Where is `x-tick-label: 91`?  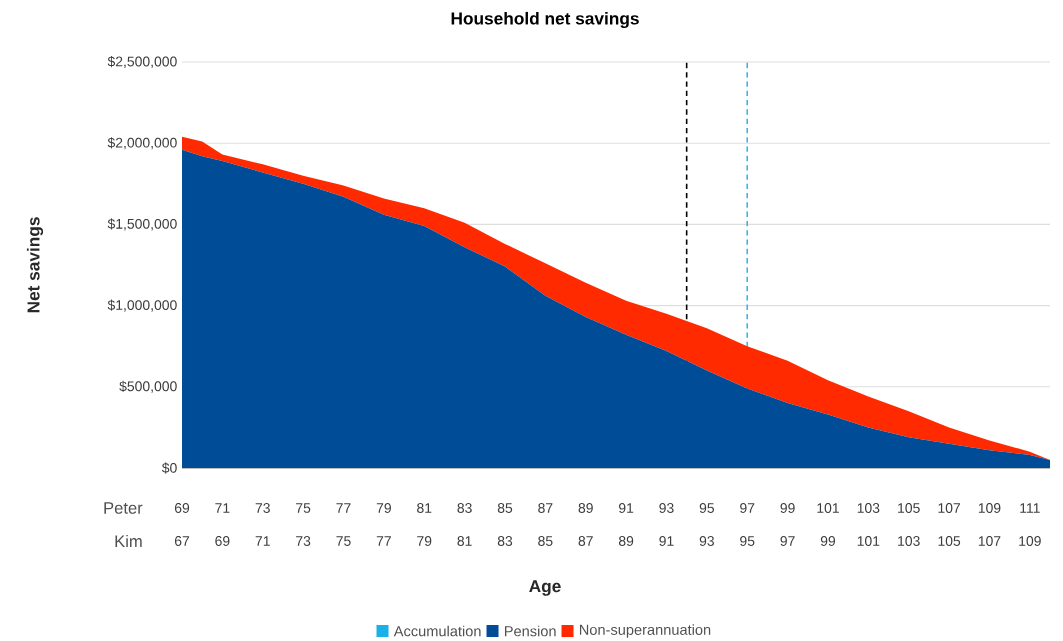 x-tick-label: 91 is located at coordinates (626, 508).